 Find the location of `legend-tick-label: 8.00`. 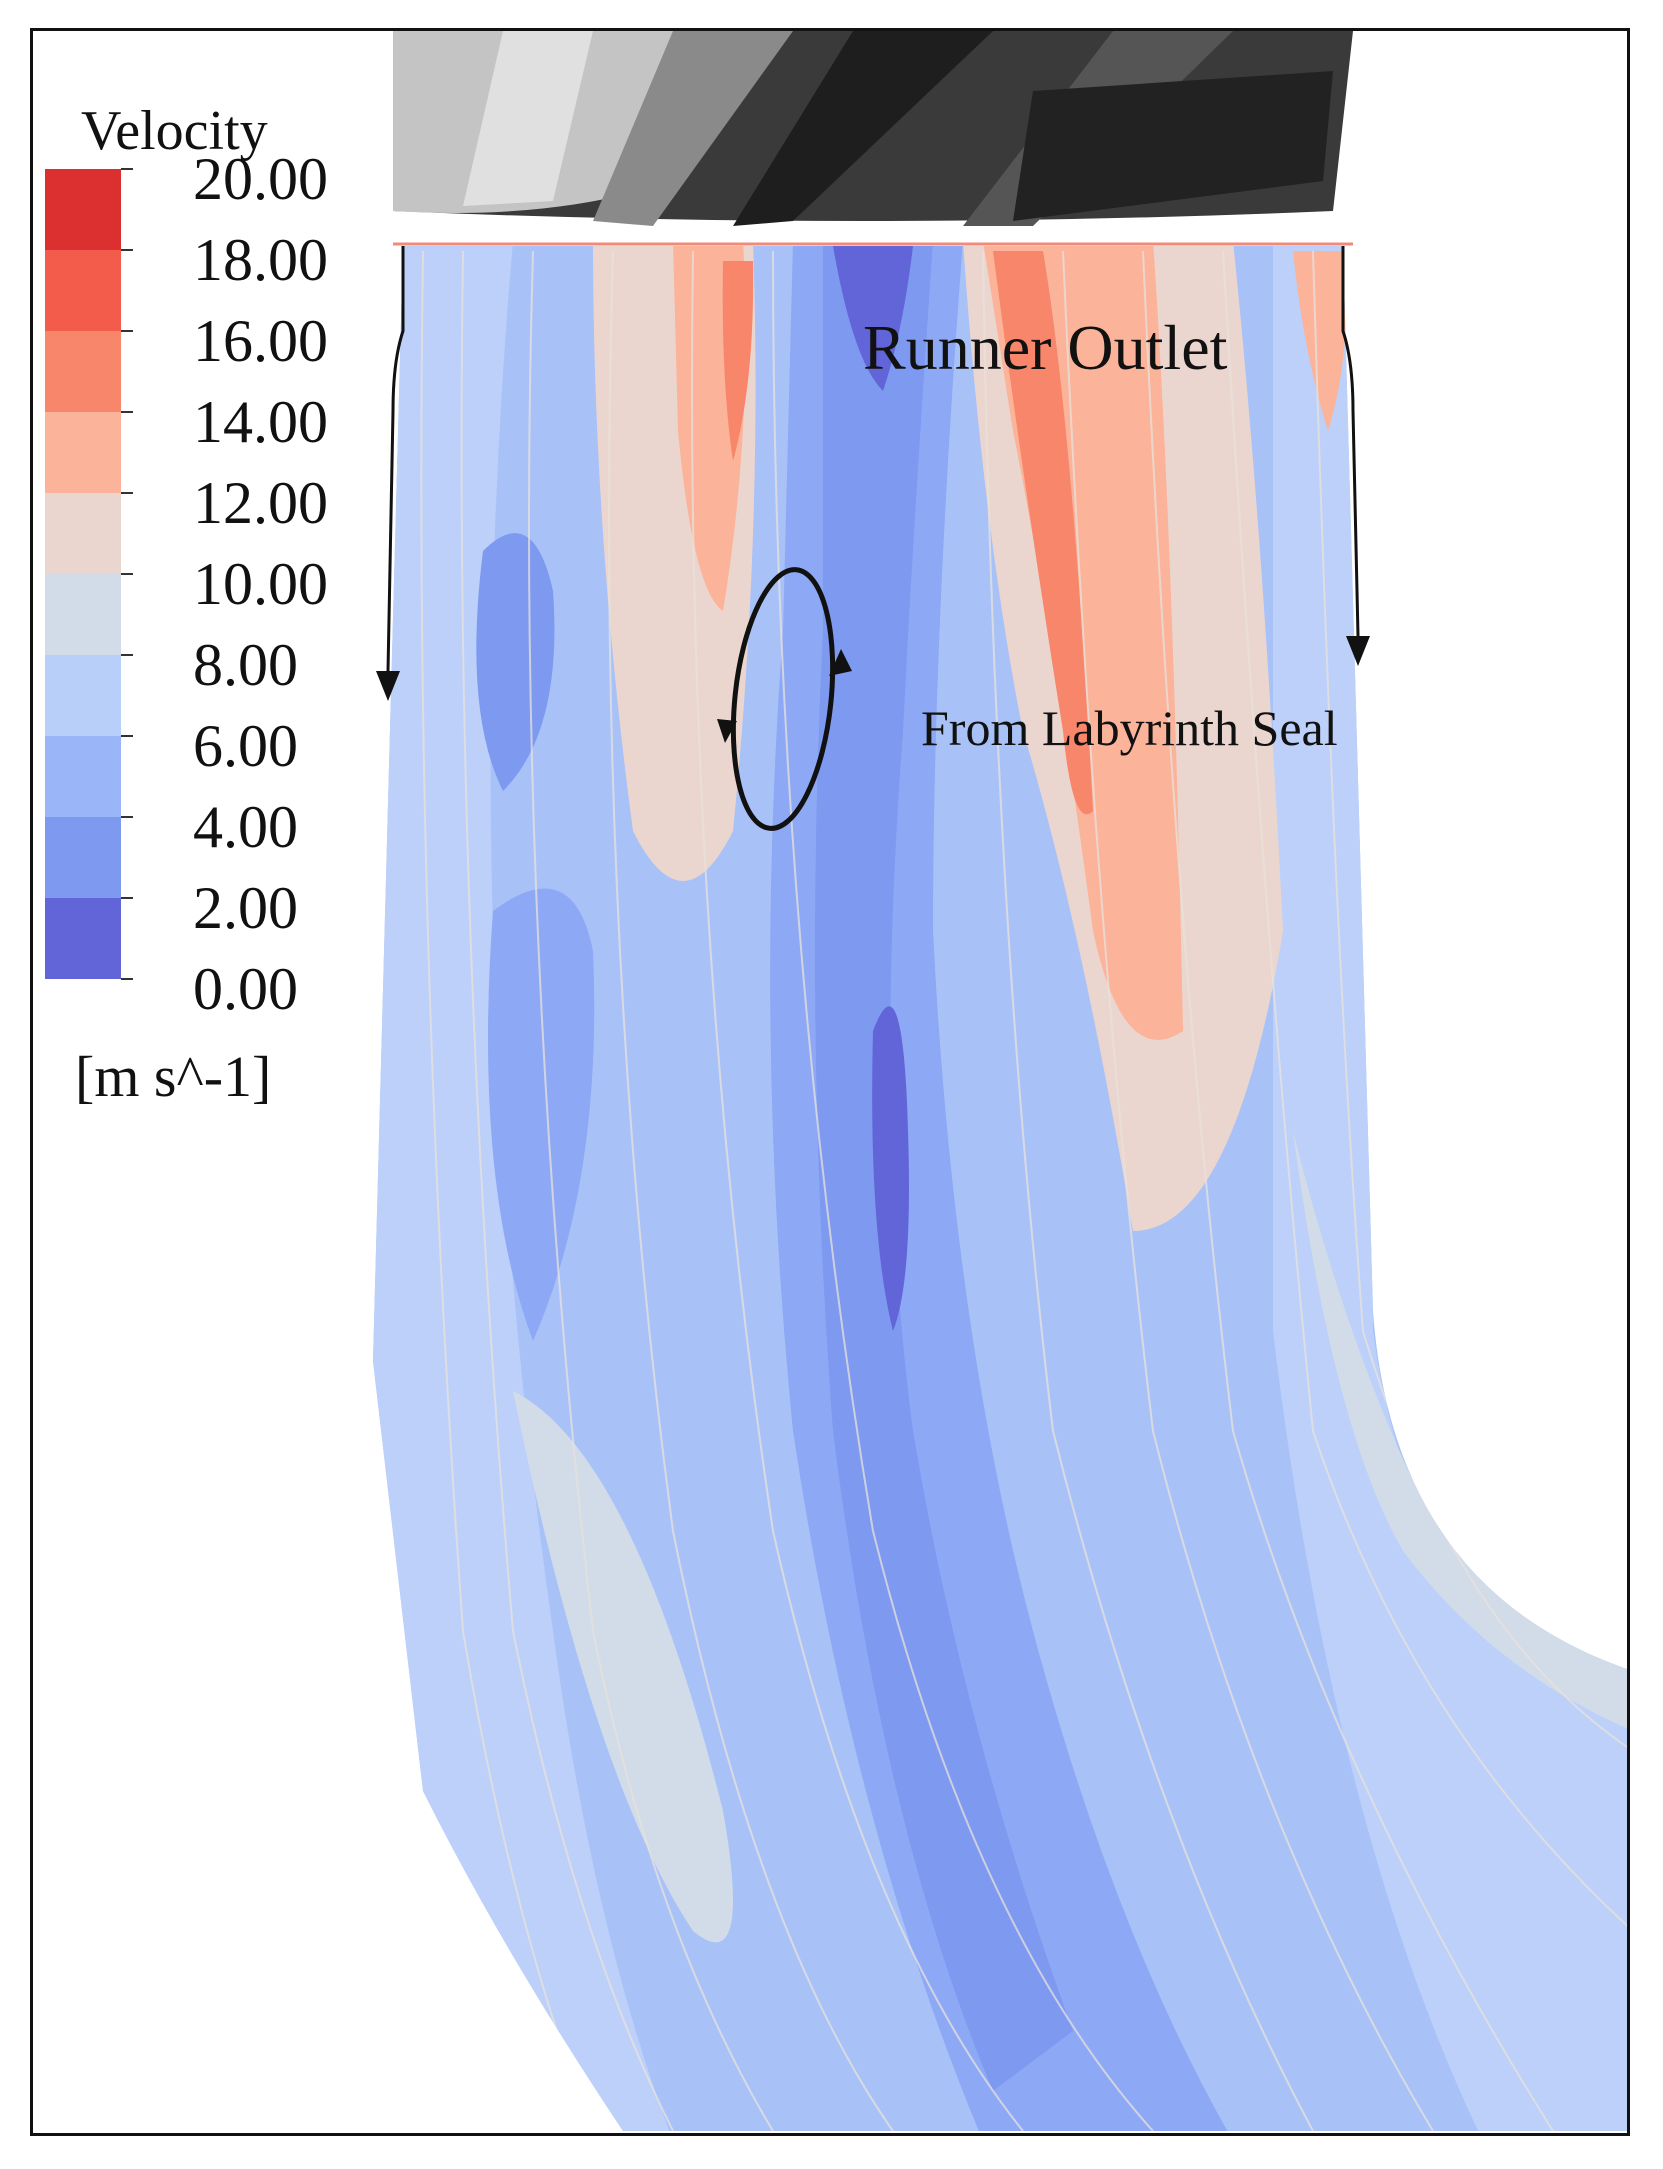

legend-tick-label: 8.00 is located at coordinates (245, 665).